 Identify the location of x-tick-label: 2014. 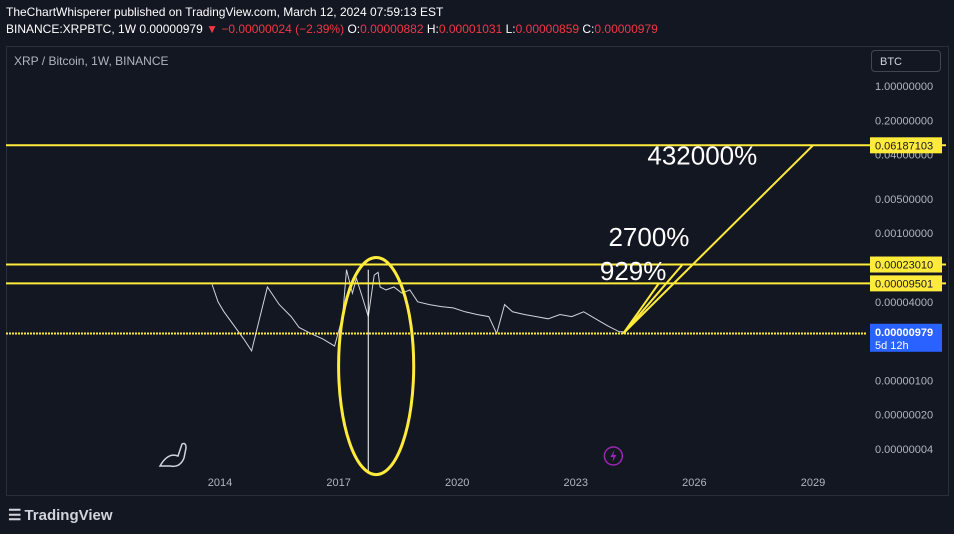
(220, 483).